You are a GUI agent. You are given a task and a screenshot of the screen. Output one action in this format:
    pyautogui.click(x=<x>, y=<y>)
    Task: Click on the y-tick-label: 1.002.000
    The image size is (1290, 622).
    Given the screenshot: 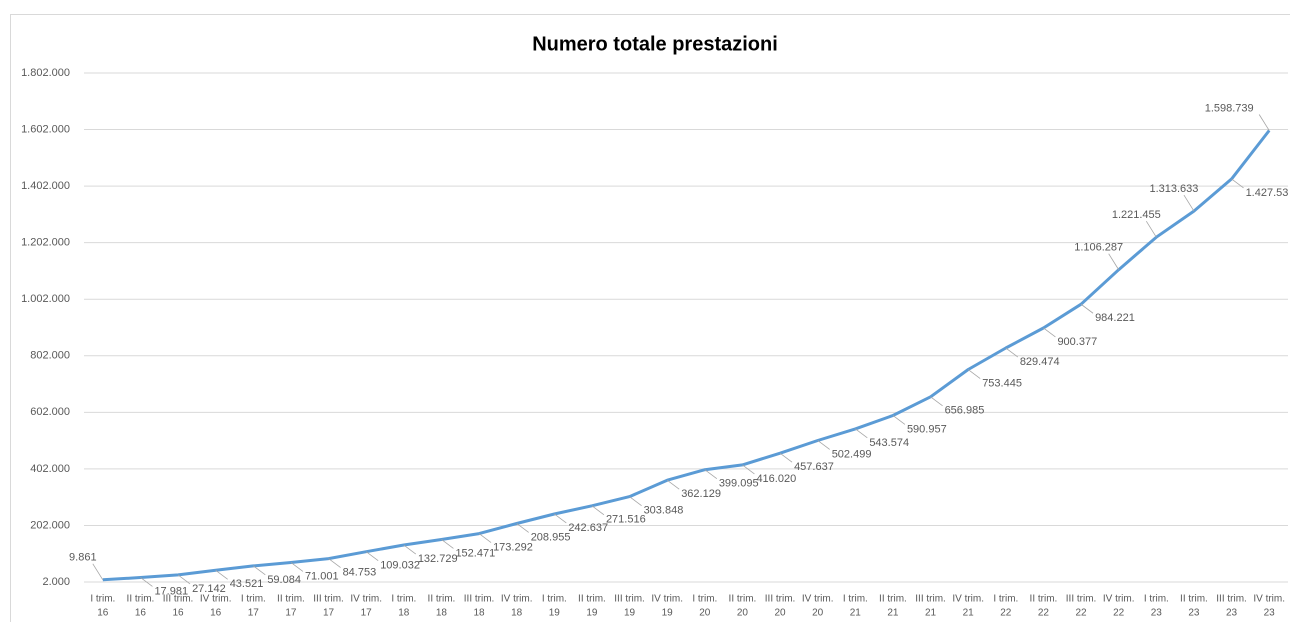 What is the action you would take?
    pyautogui.click(x=45, y=299)
    